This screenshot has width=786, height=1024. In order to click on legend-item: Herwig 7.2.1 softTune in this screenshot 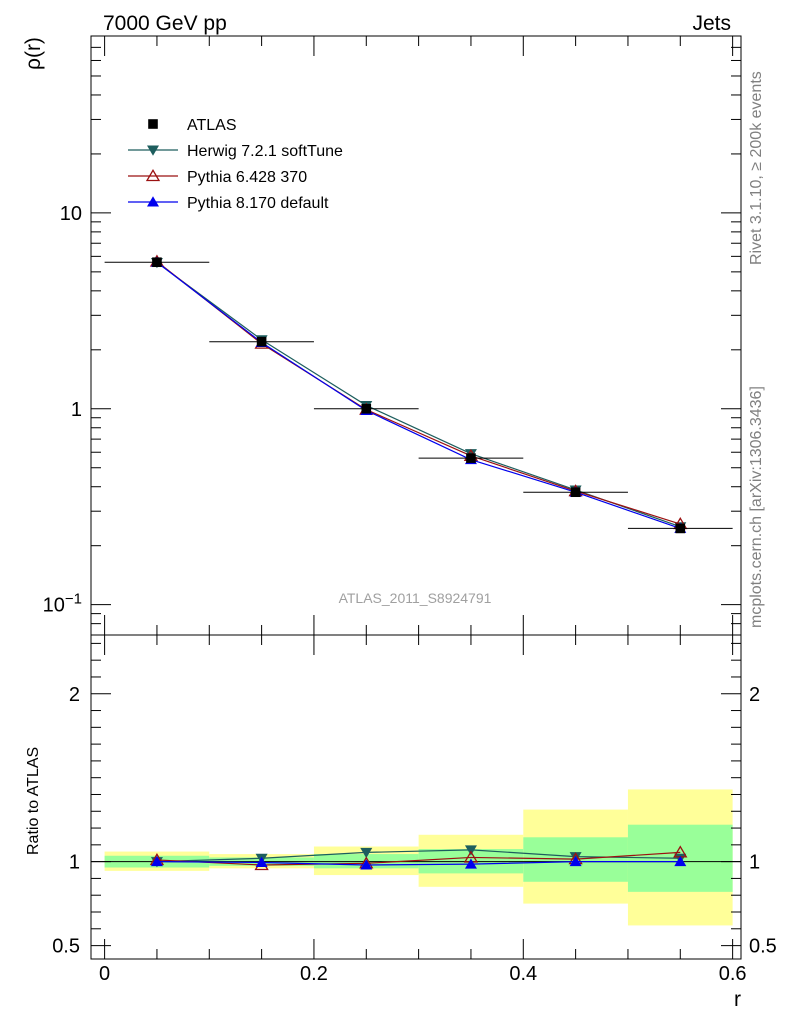, I will do `click(235, 151)`.